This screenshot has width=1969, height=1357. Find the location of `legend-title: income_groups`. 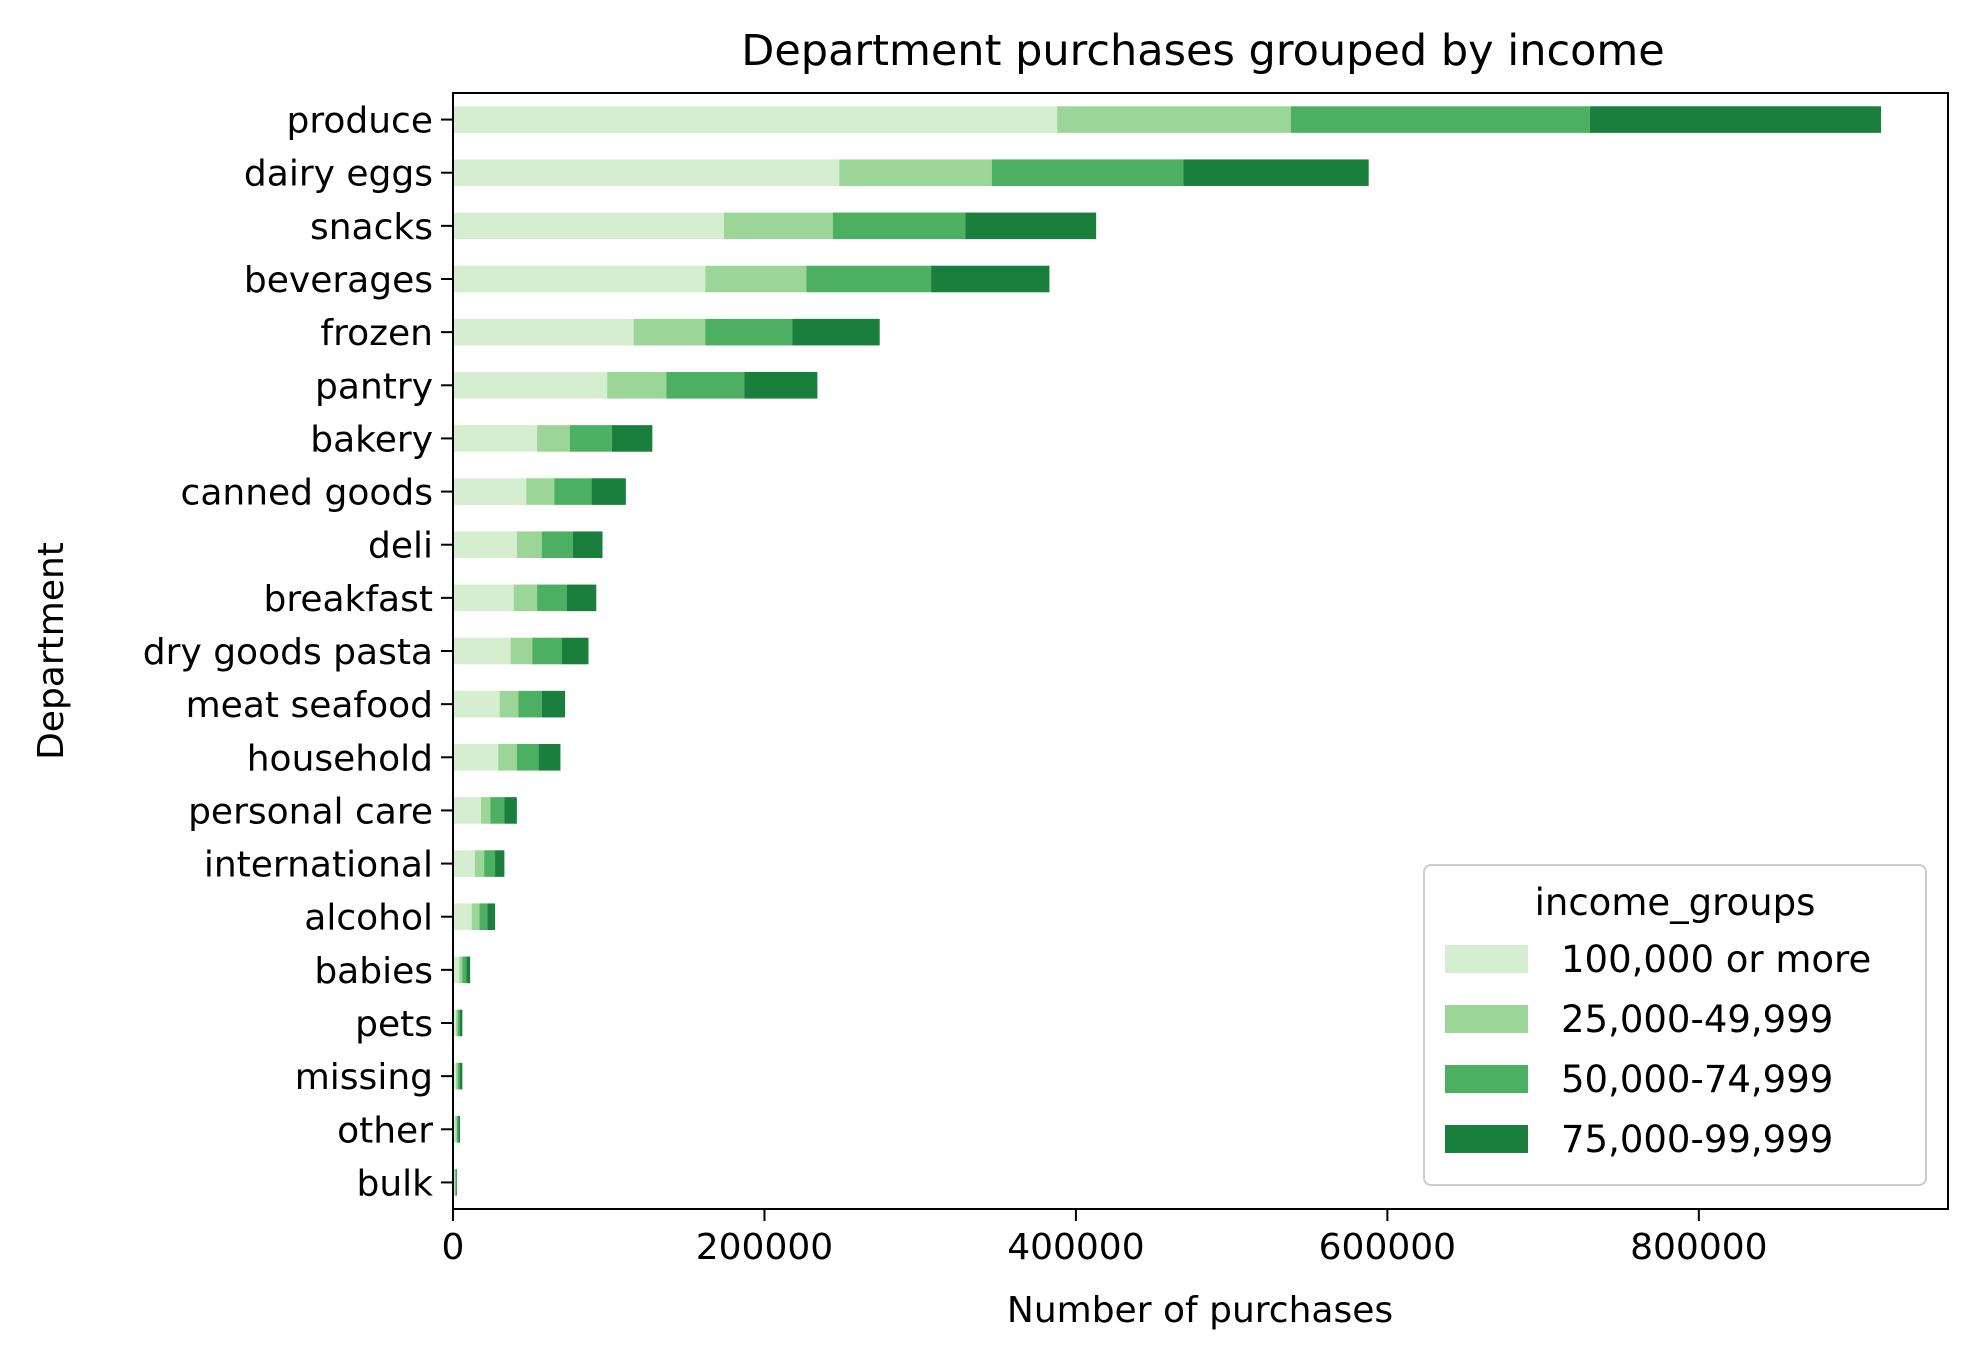

legend-title: income_groups is located at coordinates (1675, 902).